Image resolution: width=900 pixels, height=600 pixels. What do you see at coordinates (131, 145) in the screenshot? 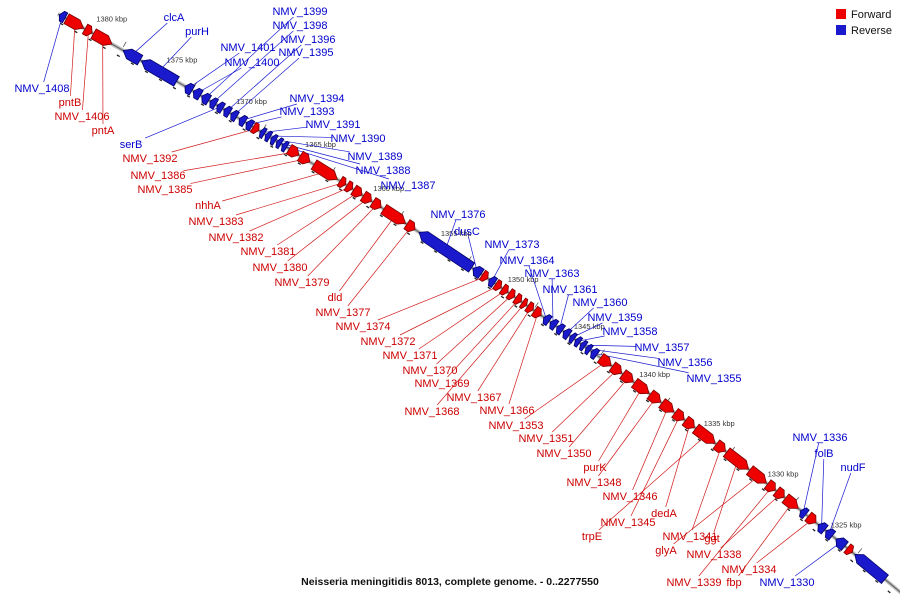
I see `gene-label: serB` at bounding box center [131, 145].